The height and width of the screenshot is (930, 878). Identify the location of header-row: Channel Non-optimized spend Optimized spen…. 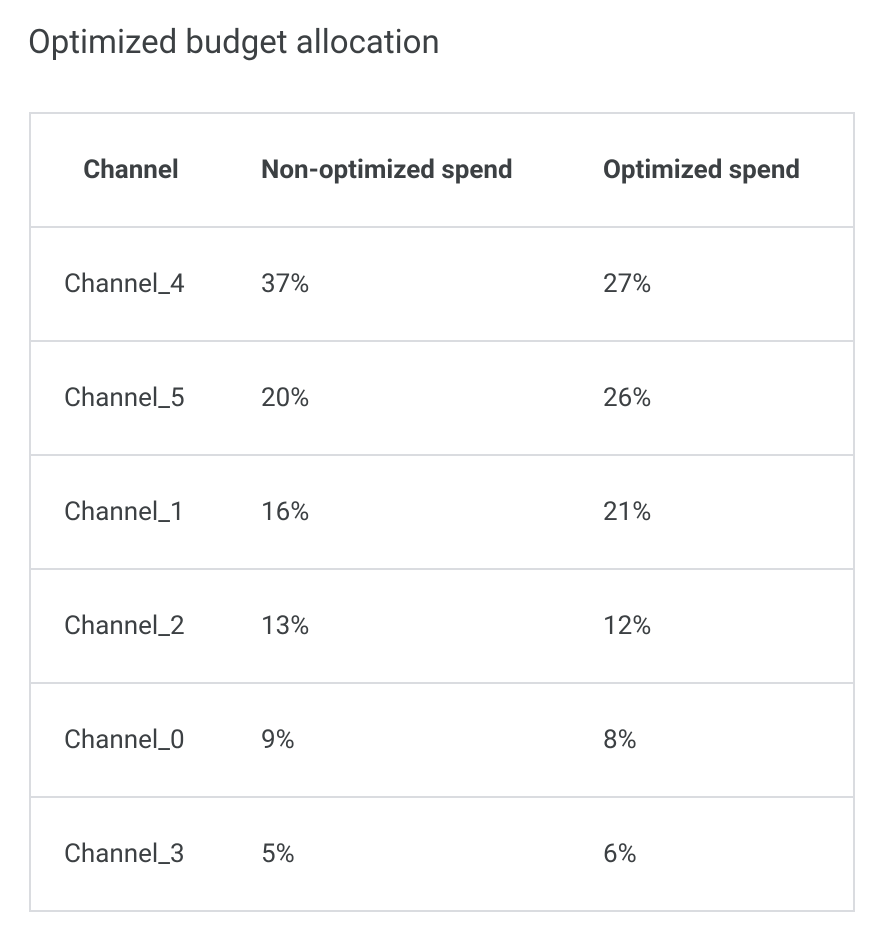
(442, 169).